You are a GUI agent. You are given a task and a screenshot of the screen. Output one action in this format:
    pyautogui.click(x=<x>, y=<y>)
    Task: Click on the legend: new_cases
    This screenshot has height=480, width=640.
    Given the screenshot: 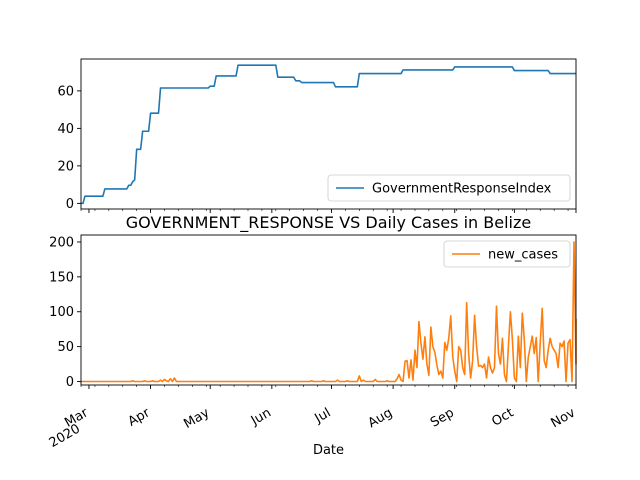 What is the action you would take?
    pyautogui.click(x=507, y=254)
    